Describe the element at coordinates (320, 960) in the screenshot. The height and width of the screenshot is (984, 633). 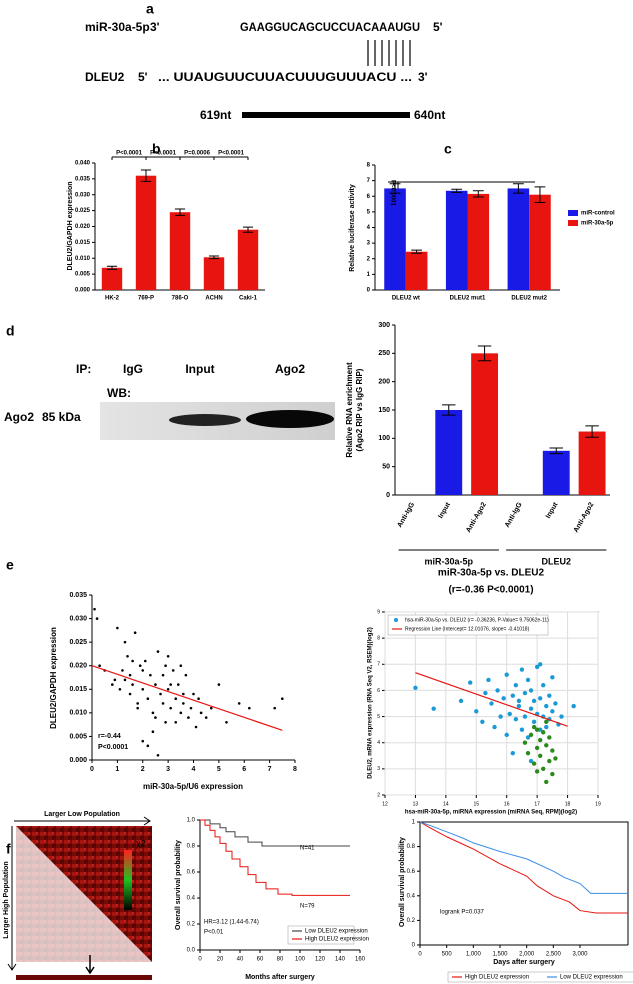
I see `x-tick-label: 120` at that location.